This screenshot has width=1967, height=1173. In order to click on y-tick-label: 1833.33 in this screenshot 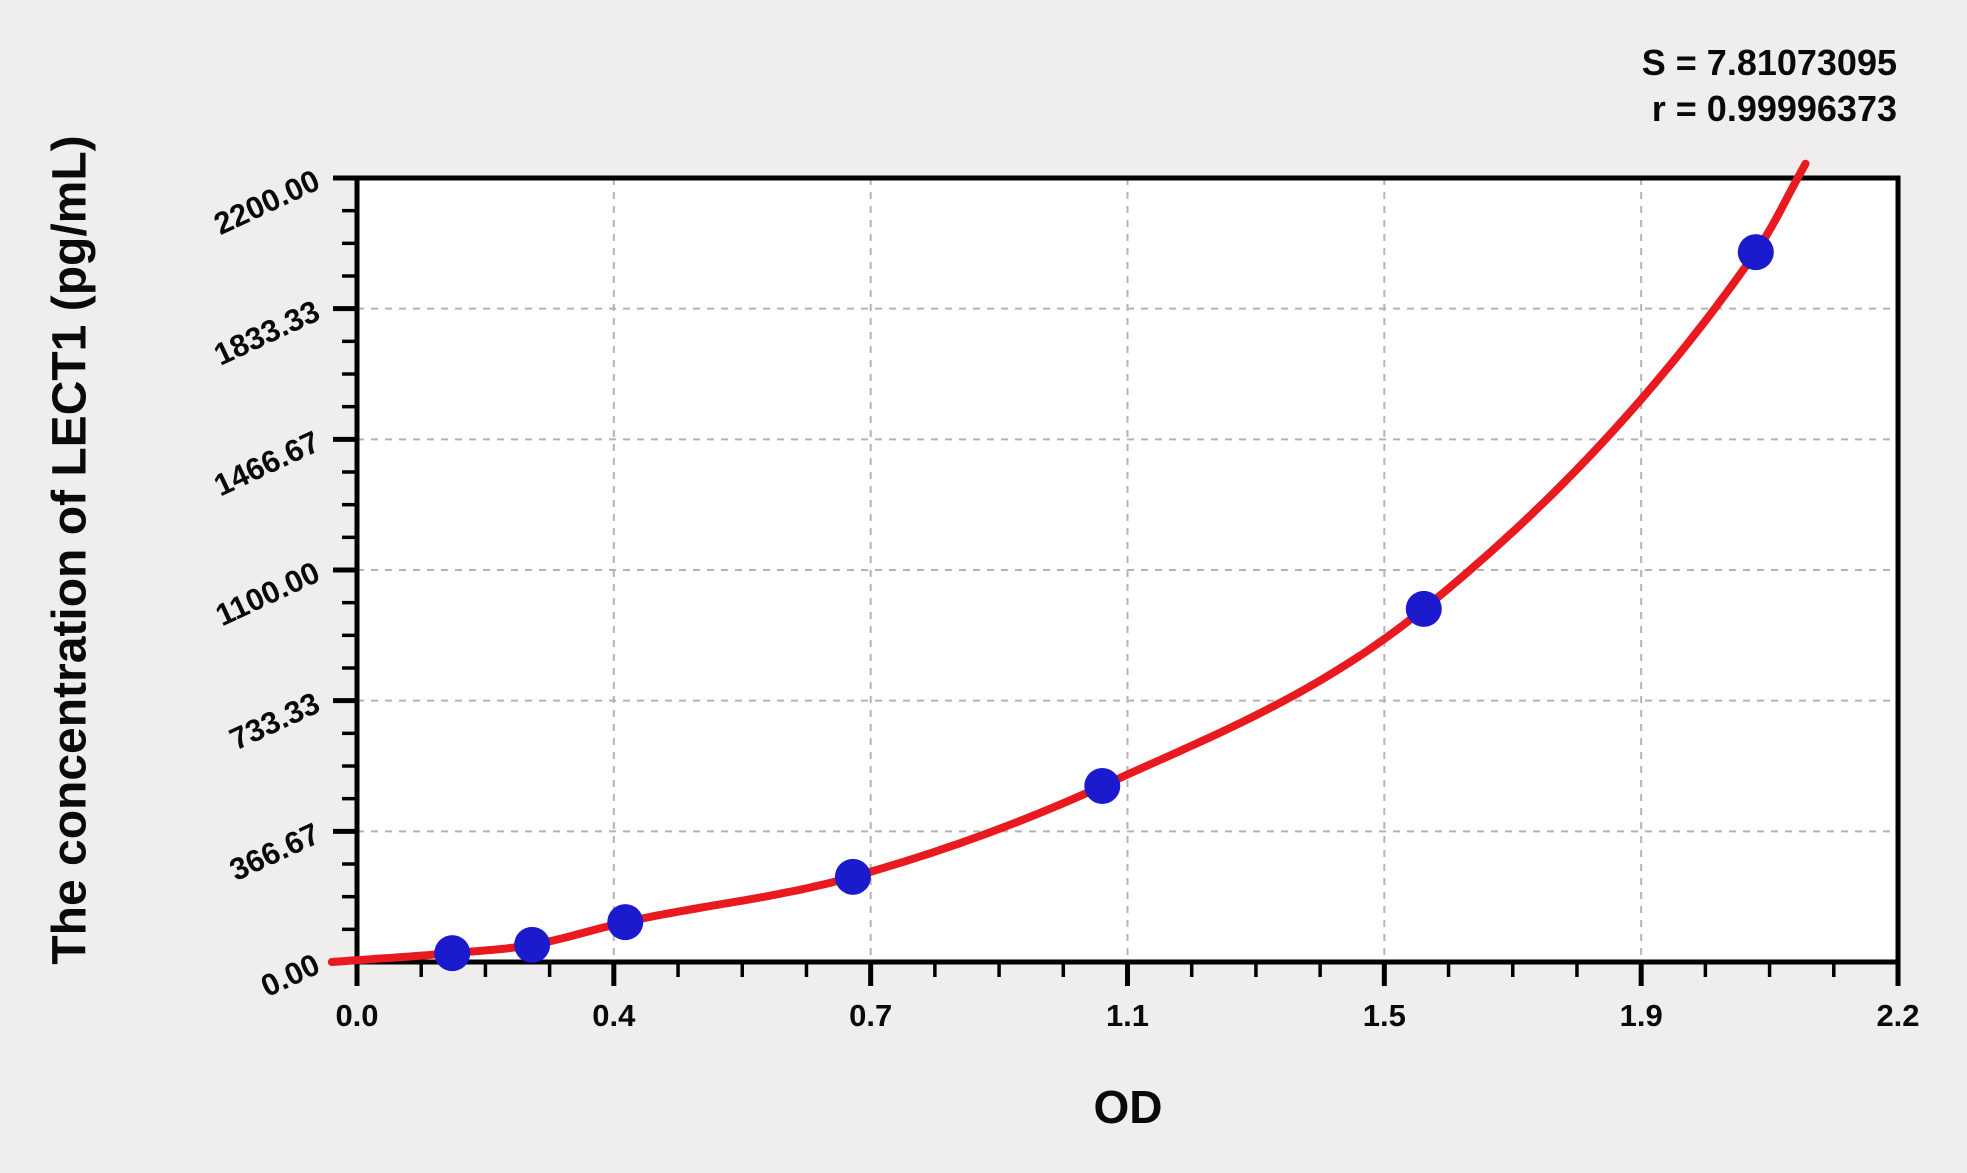, I will do `click(267, 332)`.